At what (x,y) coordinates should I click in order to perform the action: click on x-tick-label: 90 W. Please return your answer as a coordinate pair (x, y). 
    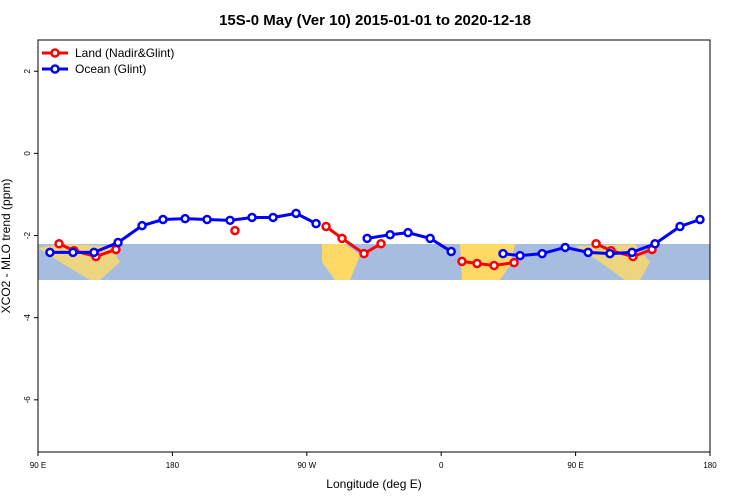
    Looking at the image, I should click on (306, 465).